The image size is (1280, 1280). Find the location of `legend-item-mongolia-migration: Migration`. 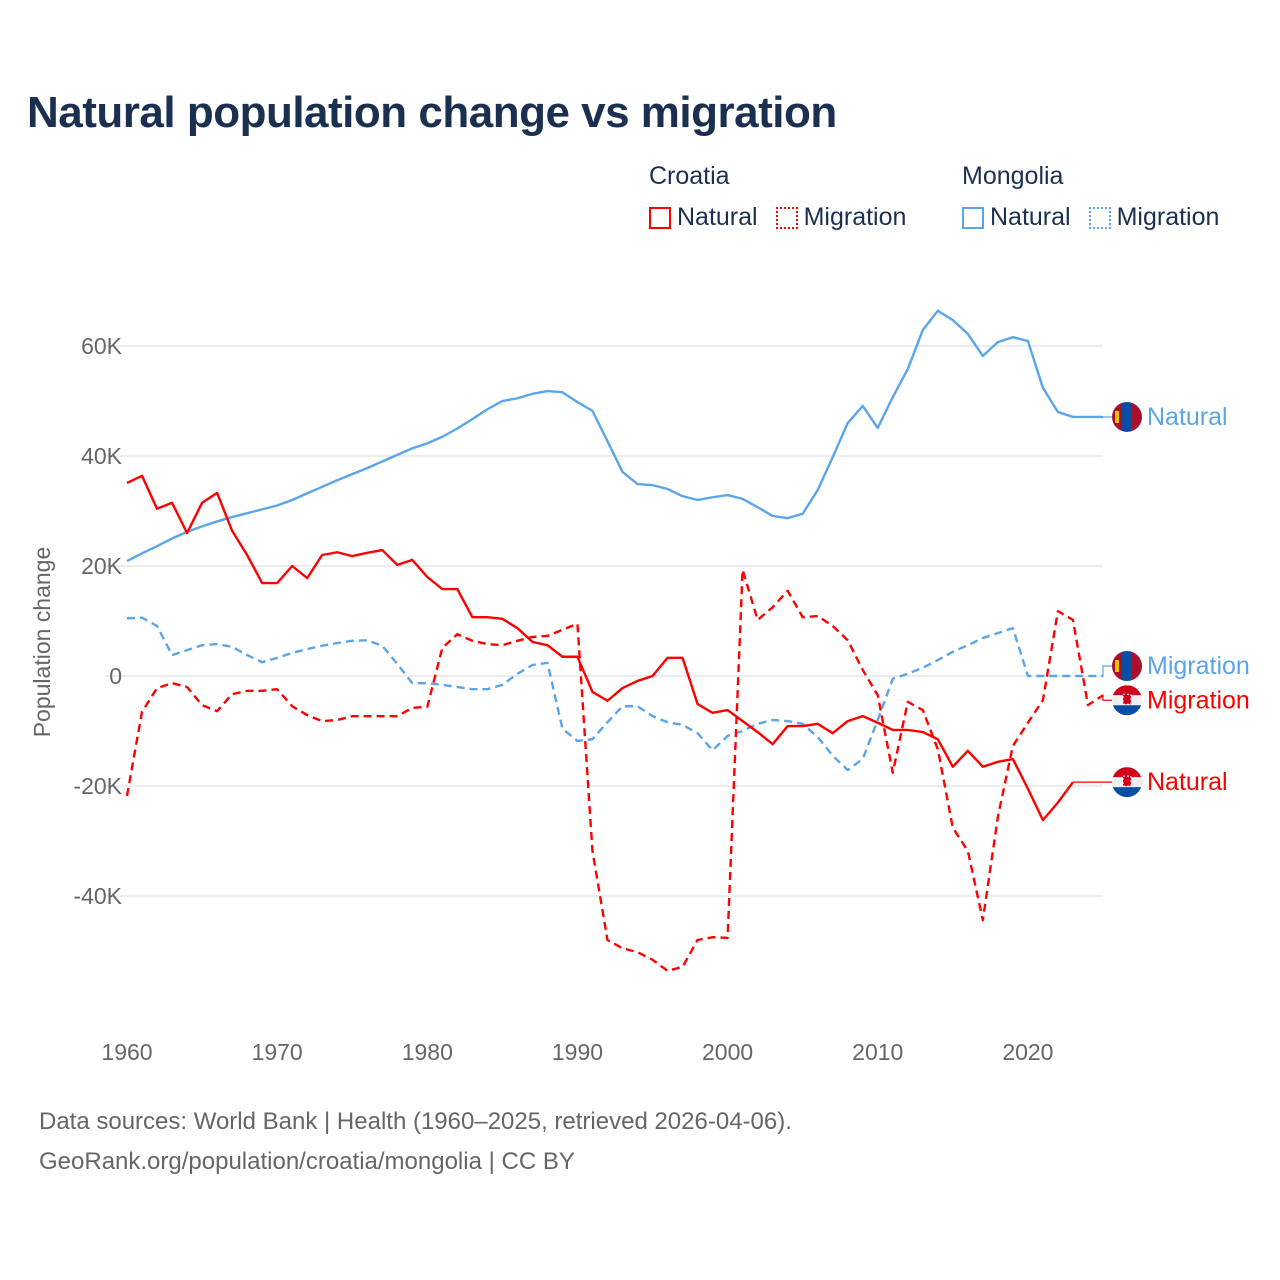

legend-item-mongolia-migration: Migration is located at coordinates (1154, 217).